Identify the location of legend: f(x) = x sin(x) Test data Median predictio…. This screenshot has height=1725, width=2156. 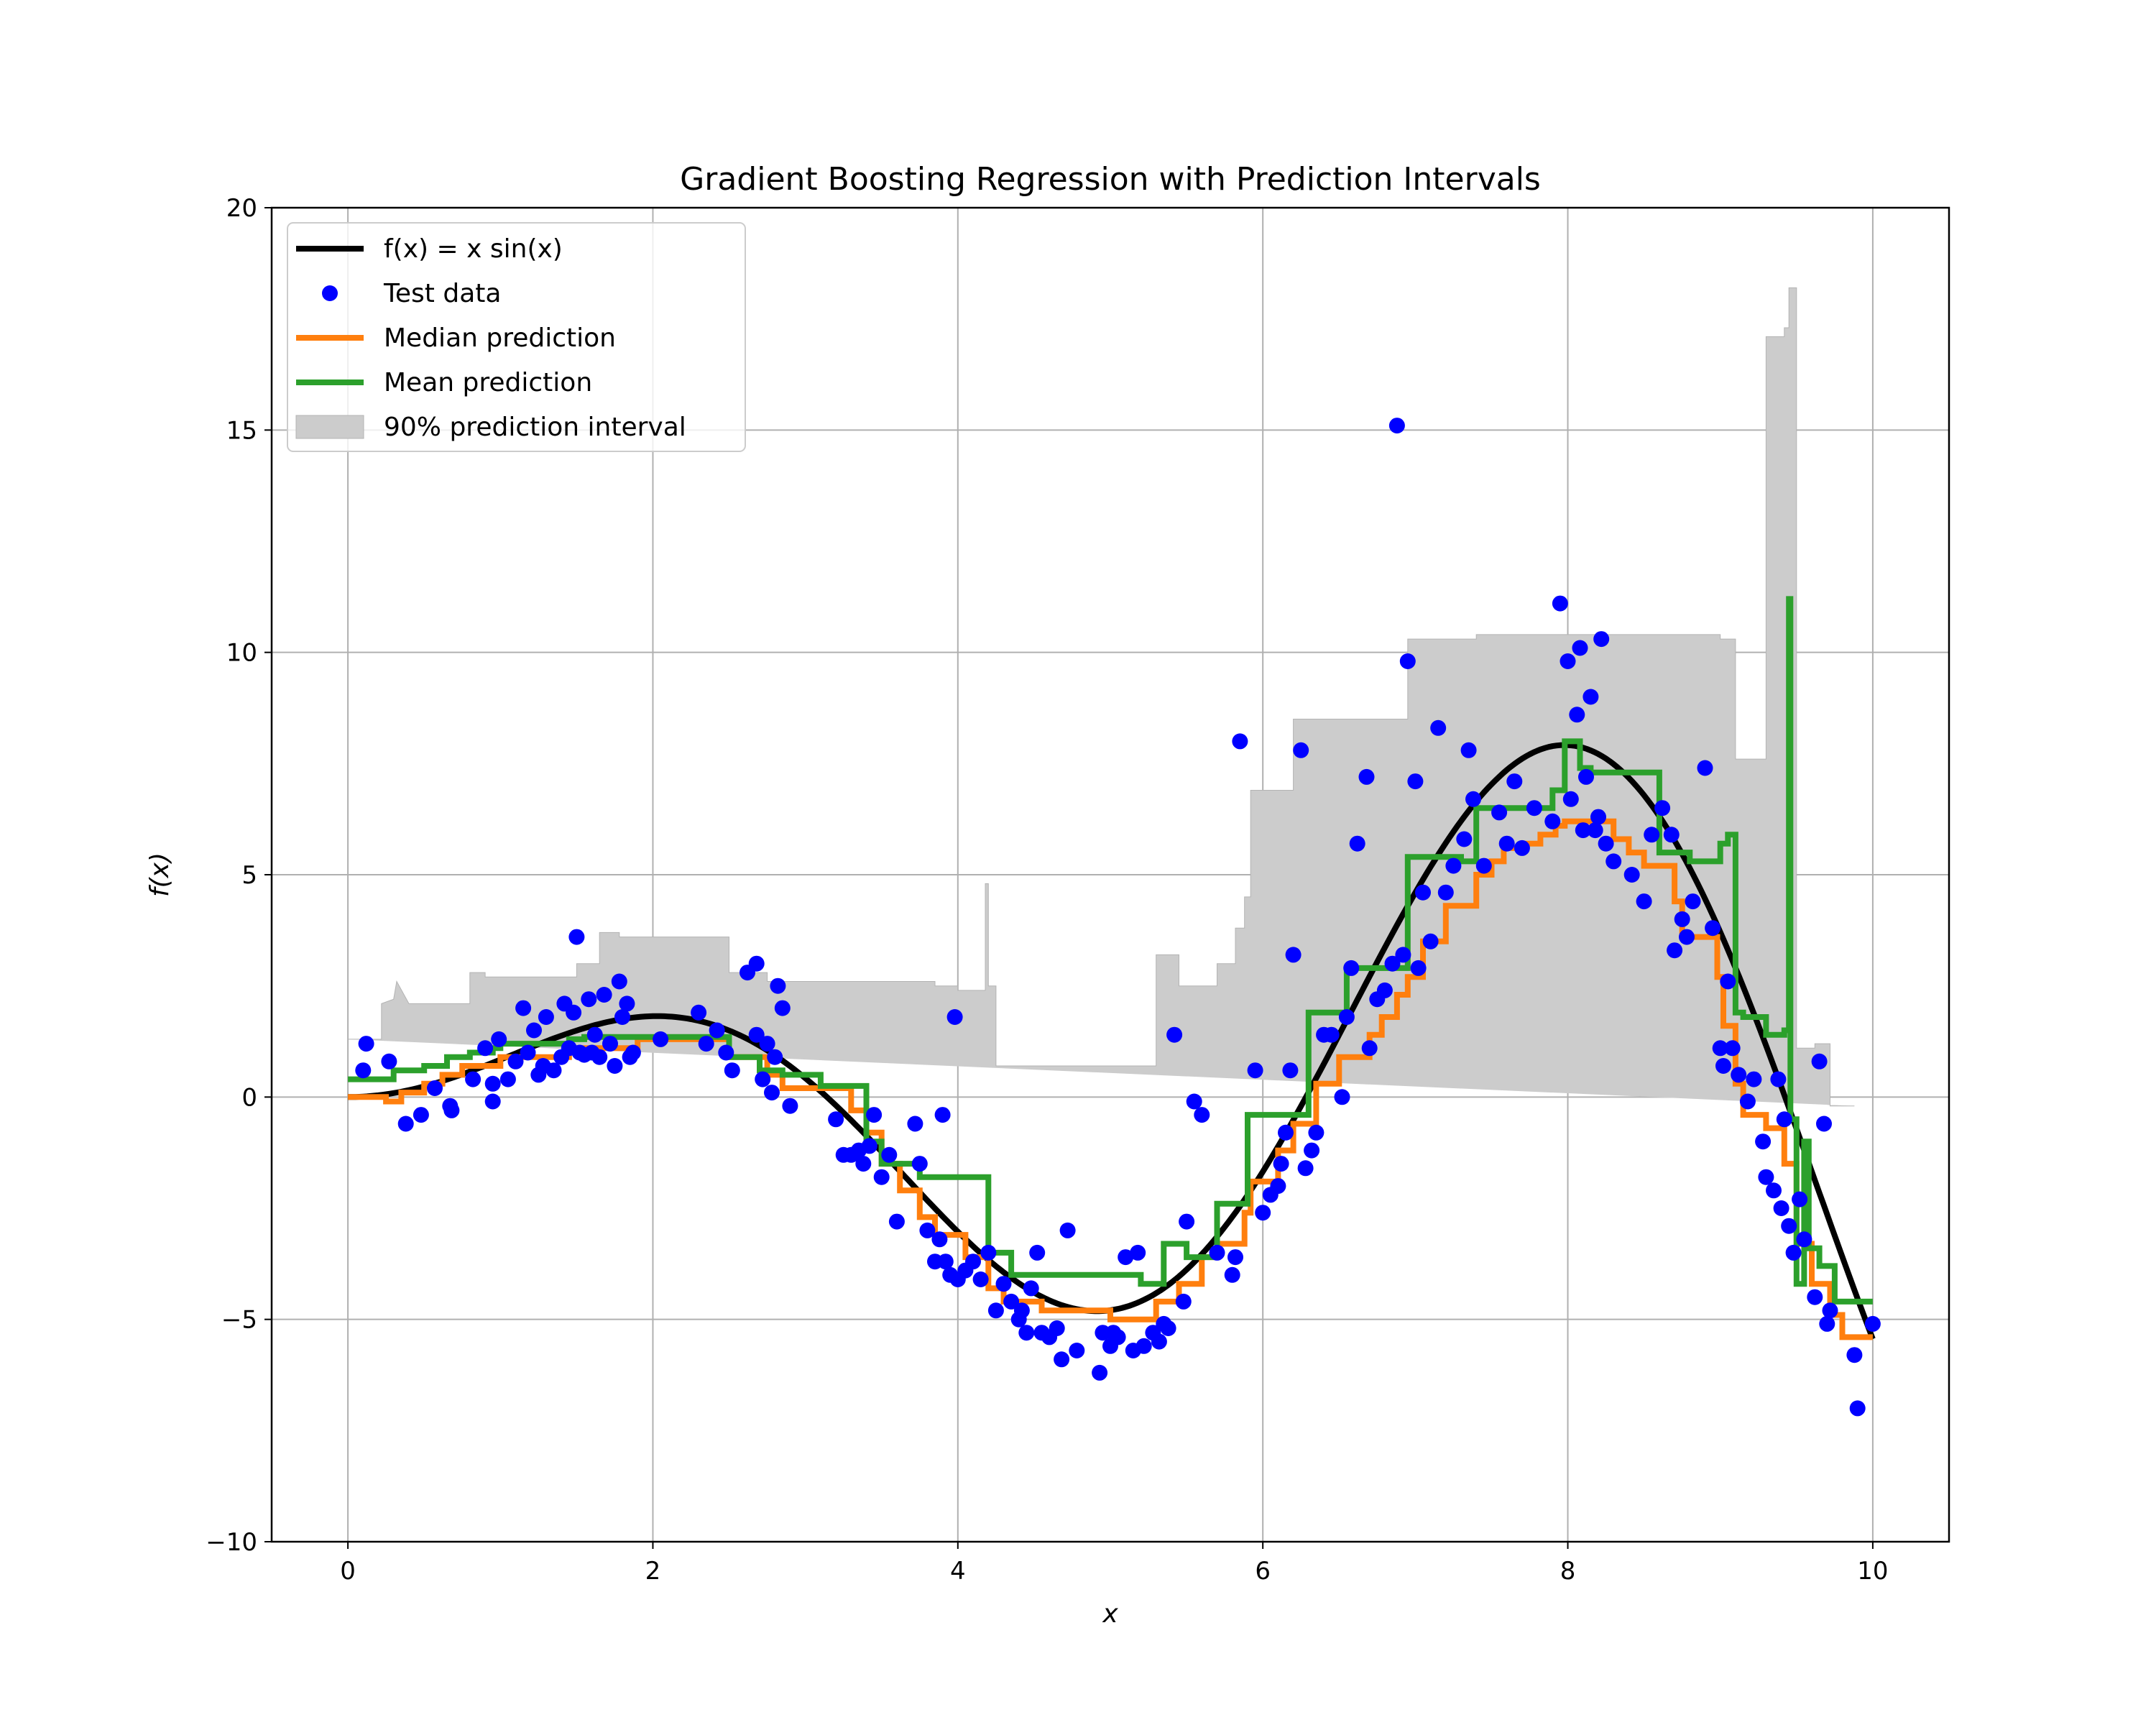
(516, 337).